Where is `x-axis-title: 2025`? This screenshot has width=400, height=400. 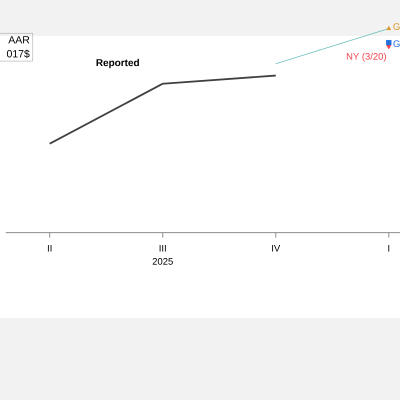 x-axis-title: 2025 is located at coordinates (162, 261).